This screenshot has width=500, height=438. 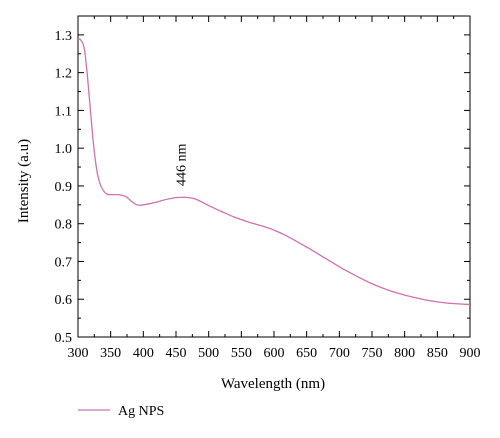 I want to click on legend-label-ag-nps: Ag NPS, so click(x=141, y=411).